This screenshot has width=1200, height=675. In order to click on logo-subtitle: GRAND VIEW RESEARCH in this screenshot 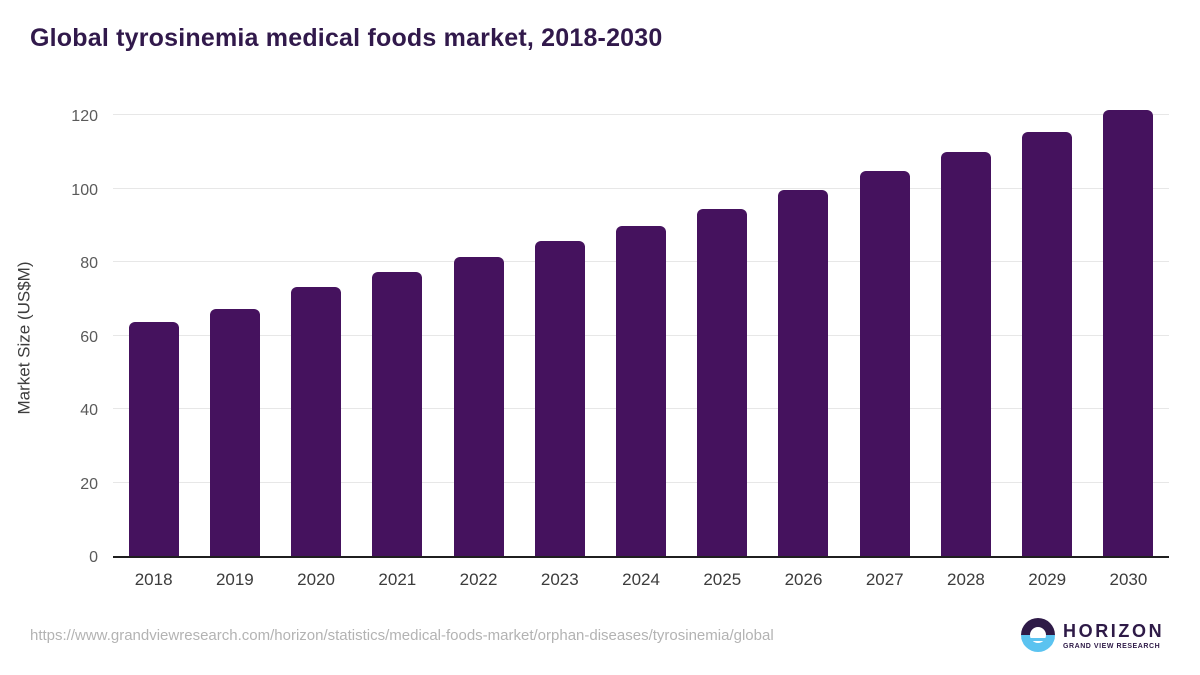, I will do `click(1112, 646)`.